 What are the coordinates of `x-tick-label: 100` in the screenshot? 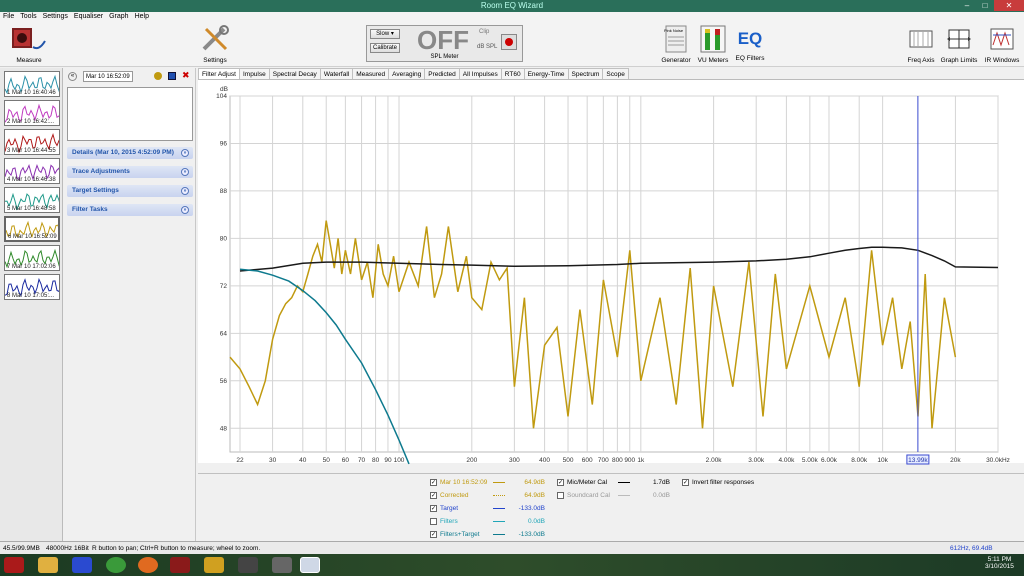 It's located at (399, 460).